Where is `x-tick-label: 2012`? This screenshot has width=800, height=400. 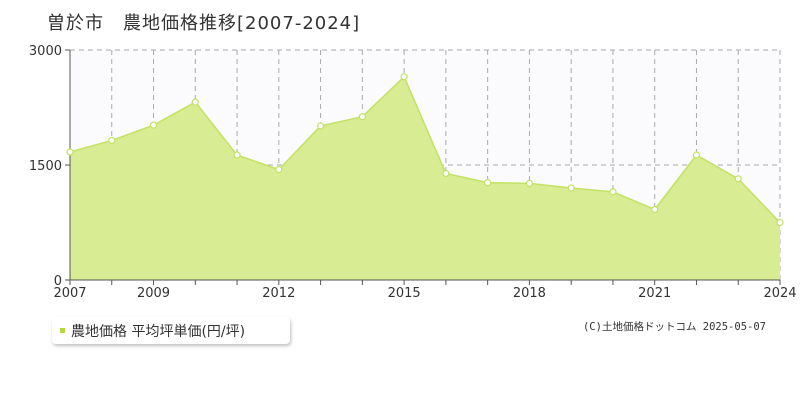 x-tick-label: 2012 is located at coordinates (278, 293).